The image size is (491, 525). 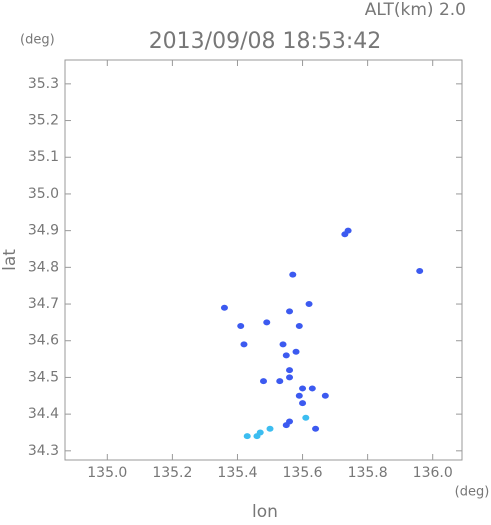 I want to click on y-tick-label: 35.3, so click(x=43, y=84).